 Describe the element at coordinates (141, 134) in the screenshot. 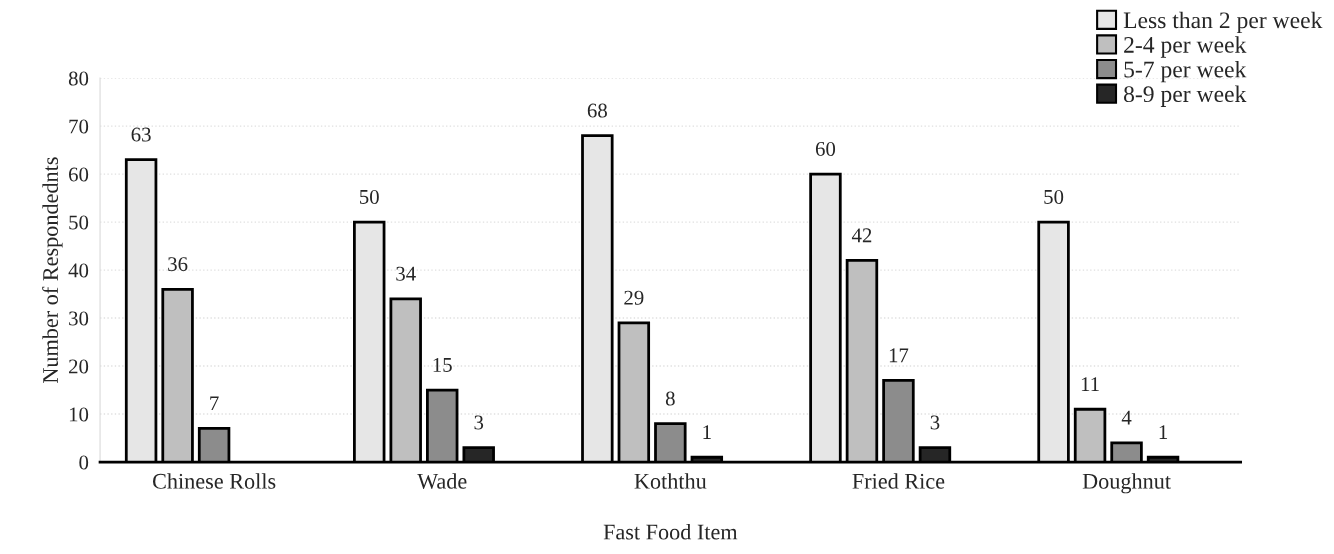

I see `data-label: 63` at that location.